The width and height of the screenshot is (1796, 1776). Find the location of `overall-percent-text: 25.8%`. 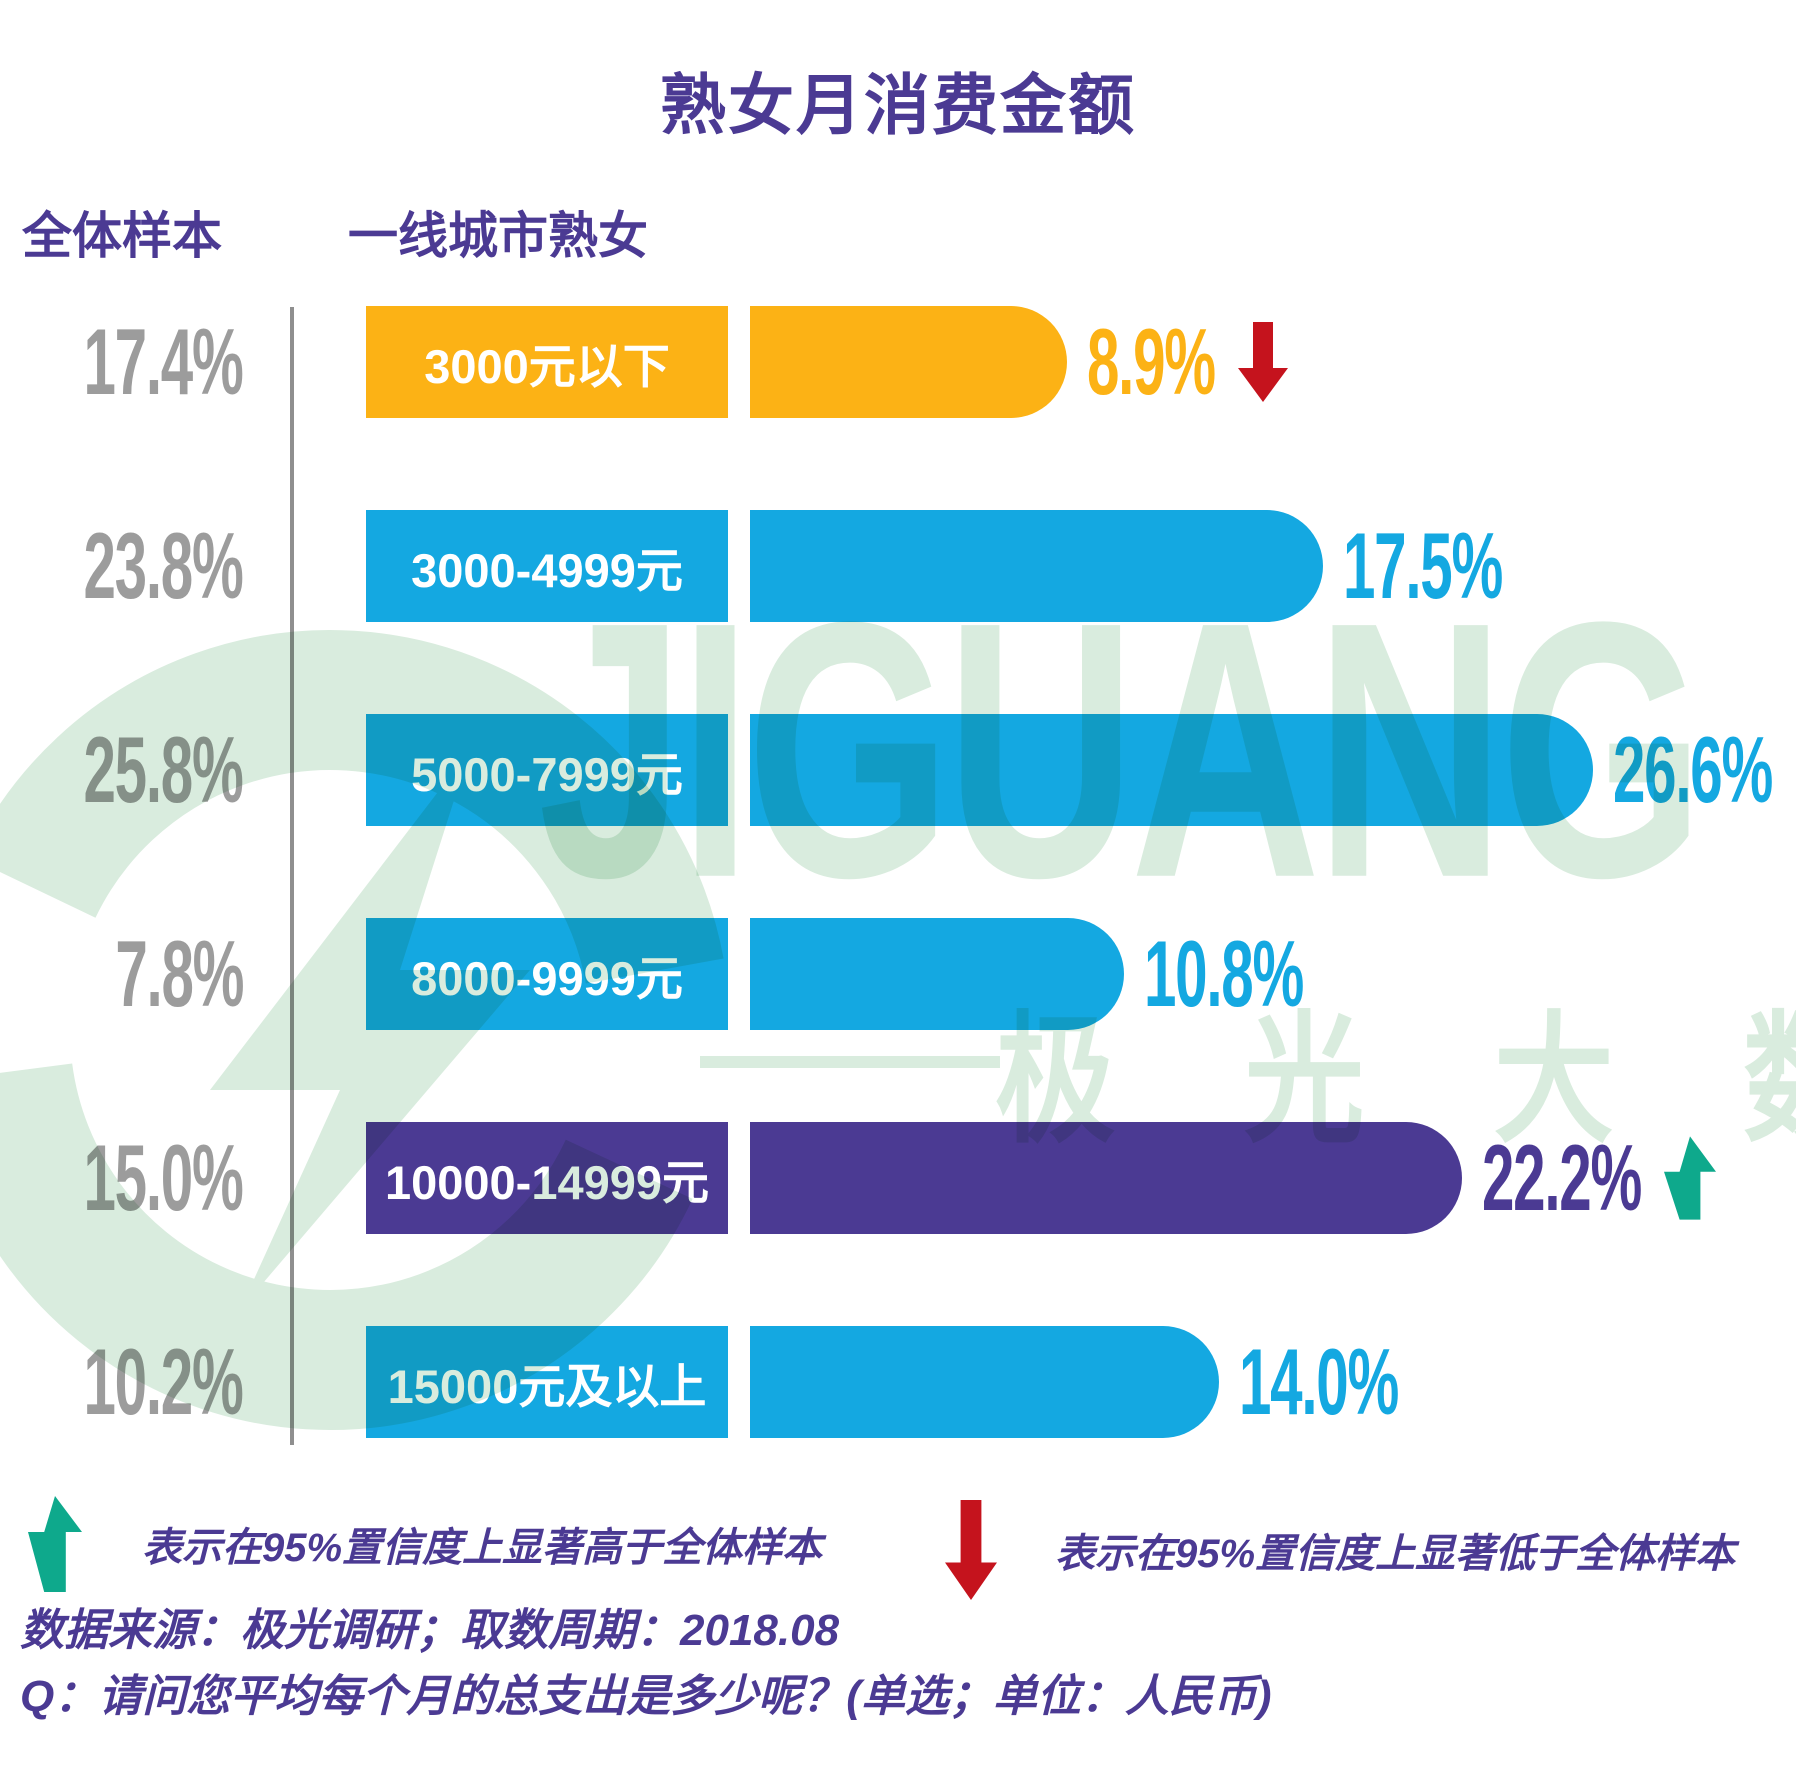

overall-percent-text: 25.8% is located at coordinates (163, 769).